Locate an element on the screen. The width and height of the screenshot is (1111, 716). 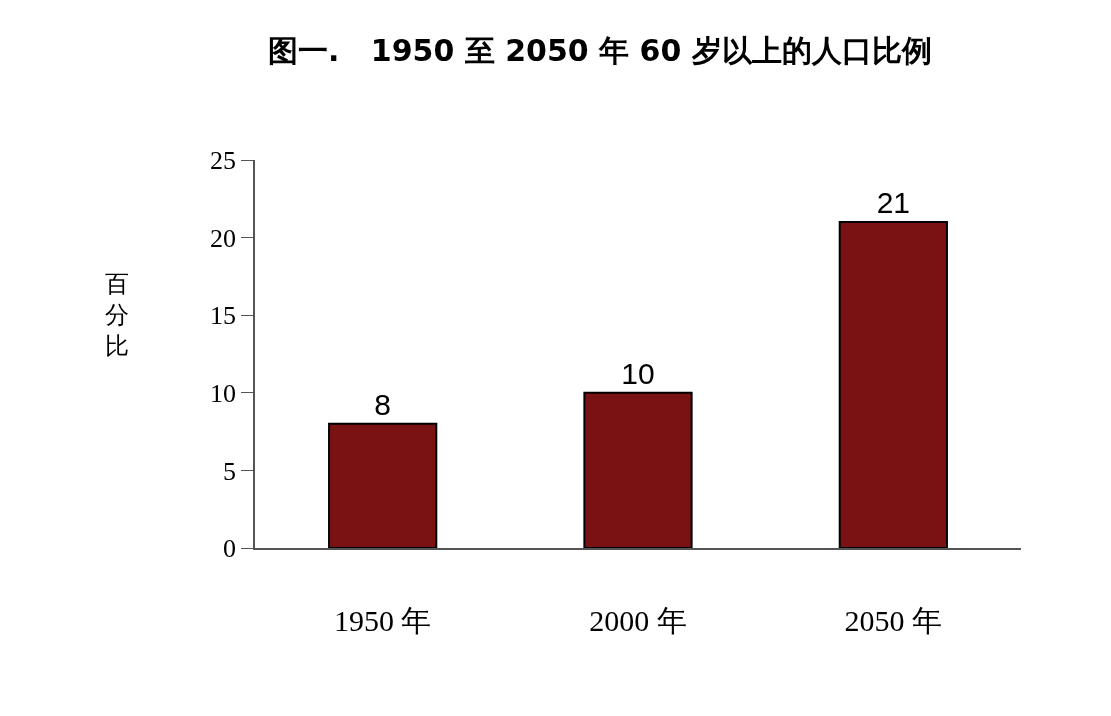
chart-title: 图一. 1950 至 2050 年 60 岁以上的人口比例 is located at coordinates (600, 50).